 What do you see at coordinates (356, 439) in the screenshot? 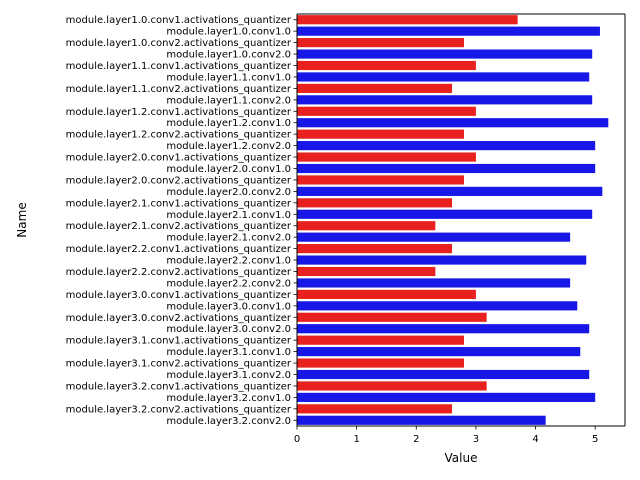
I see `x-tick-label-1: 1` at bounding box center [356, 439].